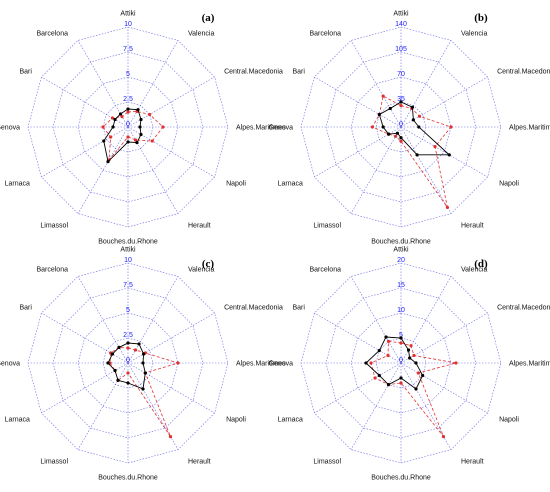 The width and height of the screenshot is (550, 492). I want to click on tick-label: 0, so click(401, 360).